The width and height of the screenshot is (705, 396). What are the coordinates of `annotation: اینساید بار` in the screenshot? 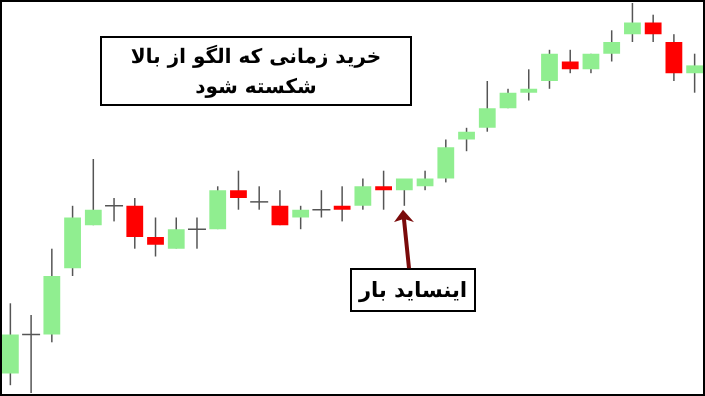 It's located at (413, 290).